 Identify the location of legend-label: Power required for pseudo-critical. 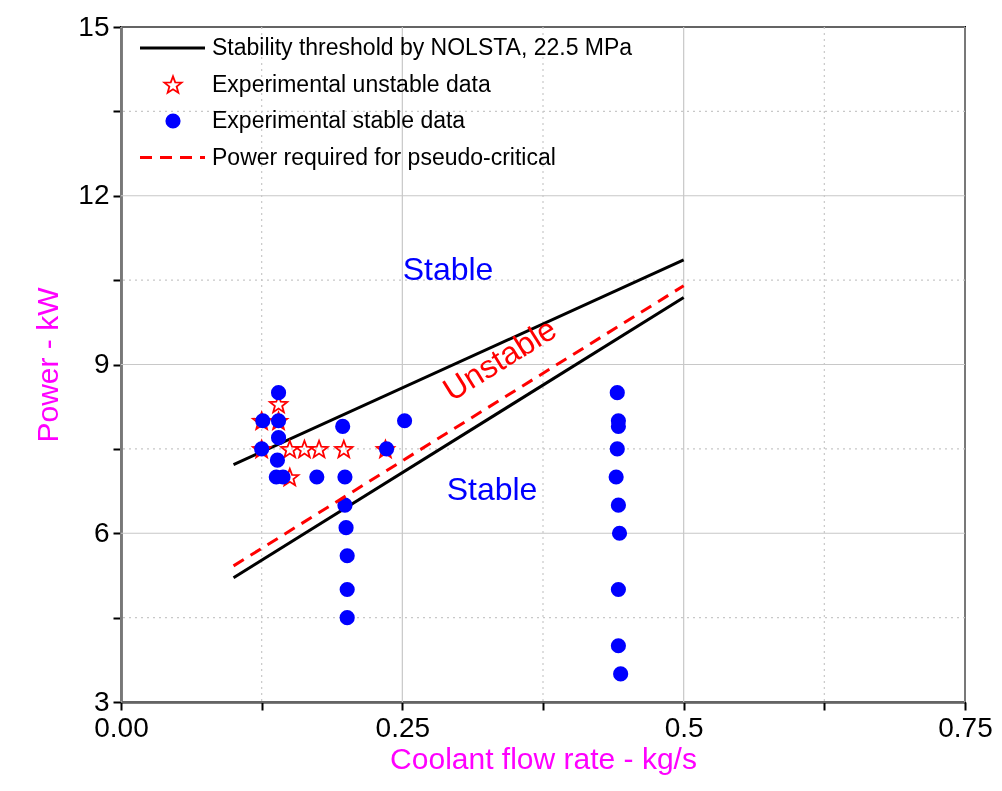
(384, 156).